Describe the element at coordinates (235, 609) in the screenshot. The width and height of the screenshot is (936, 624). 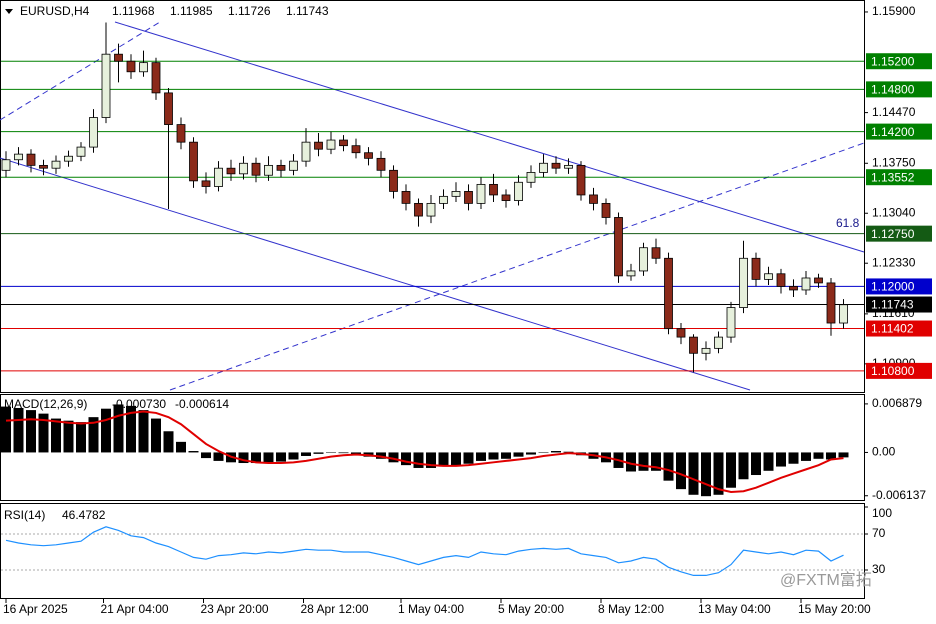
I see `x-tick-label: 23 Apr 20:00` at that location.